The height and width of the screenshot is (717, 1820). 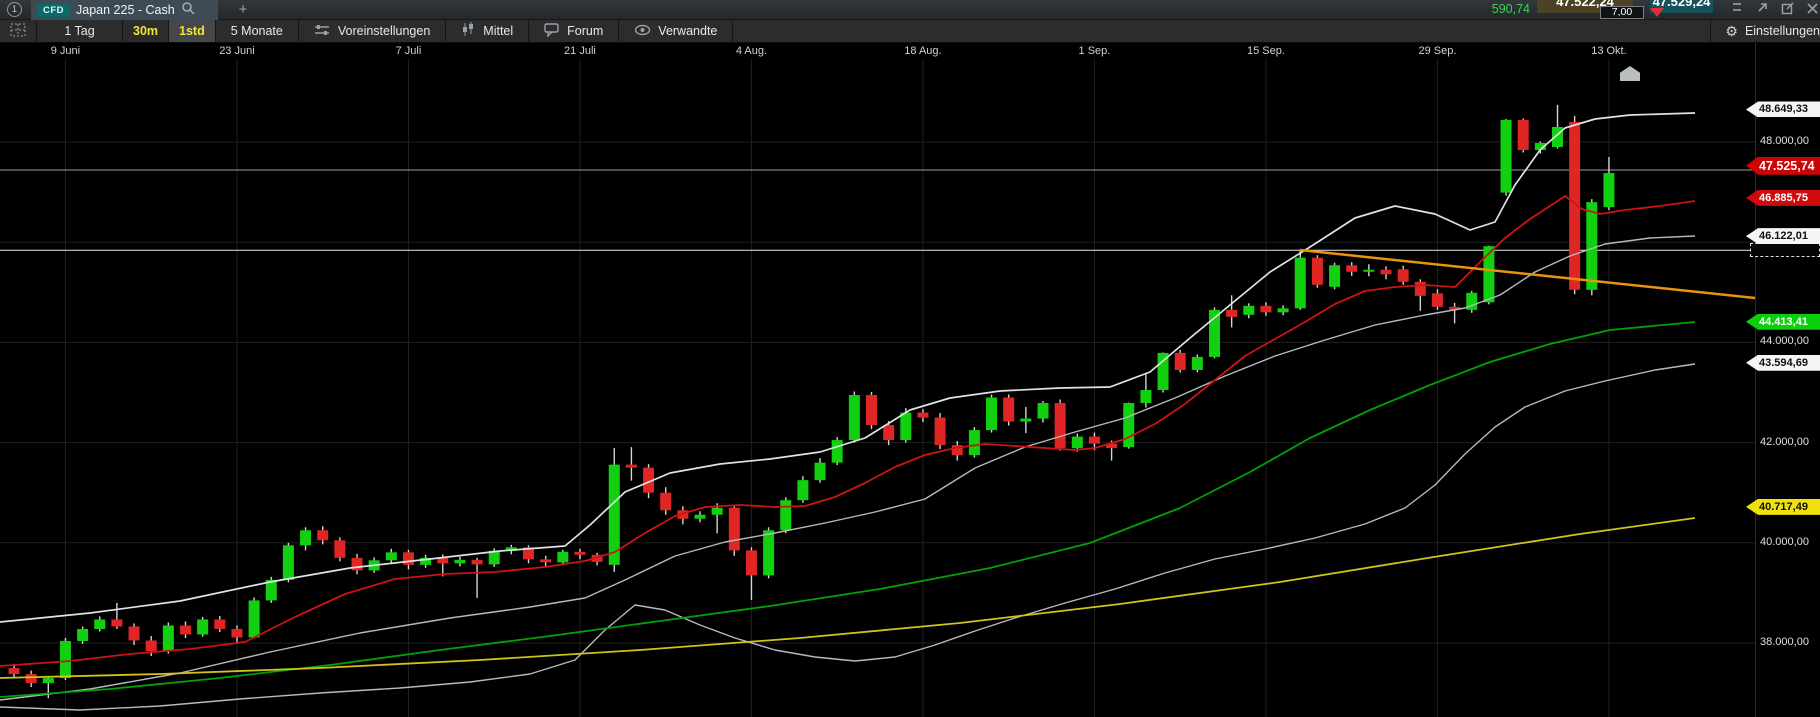 I want to click on price-tick-label: 40.000,00, so click(x=1784, y=541).